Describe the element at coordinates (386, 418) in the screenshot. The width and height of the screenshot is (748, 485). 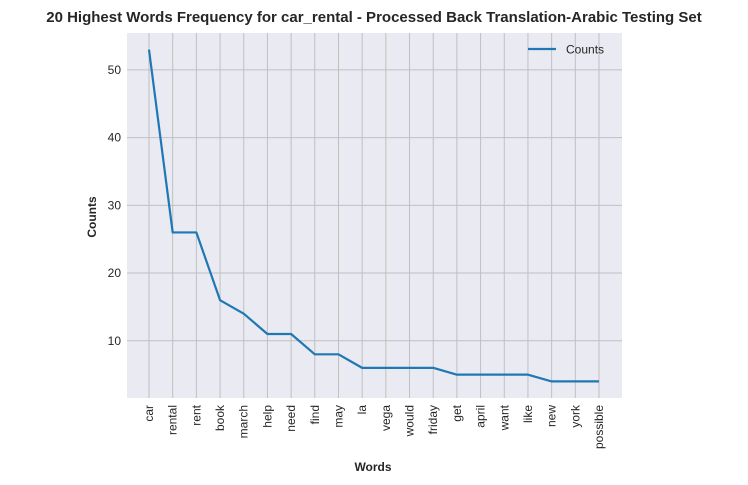
I see `x-tick-label: vega` at that location.